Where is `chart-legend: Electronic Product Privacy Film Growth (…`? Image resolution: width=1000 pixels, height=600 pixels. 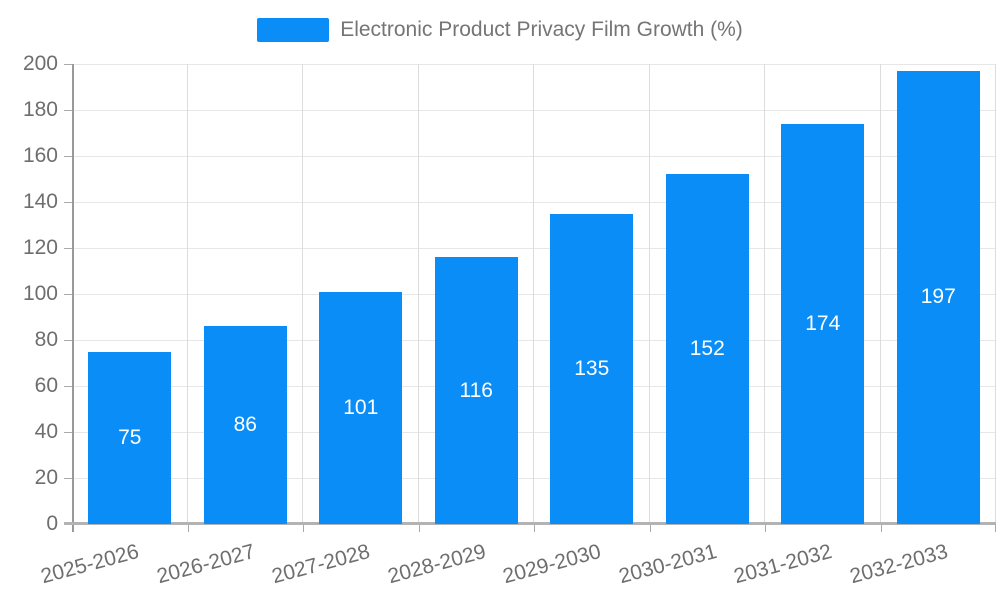
chart-legend: Electronic Product Privacy Film Growth (… is located at coordinates (500, 30).